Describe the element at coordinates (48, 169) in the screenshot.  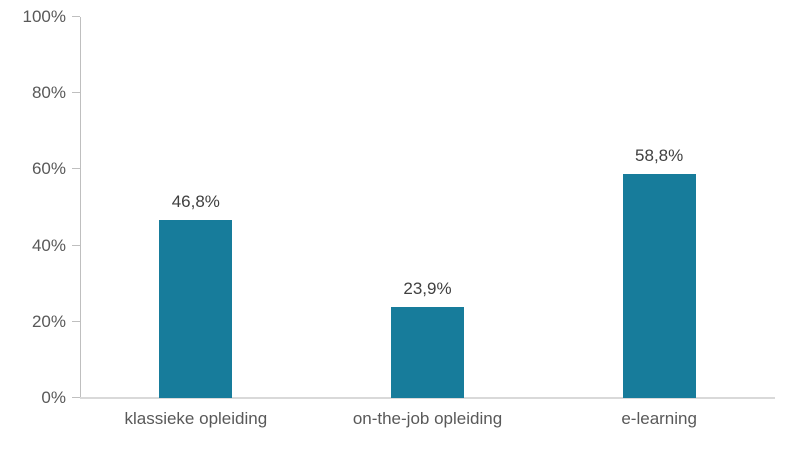
I see `y-axis-tick-label: 60%` at that location.